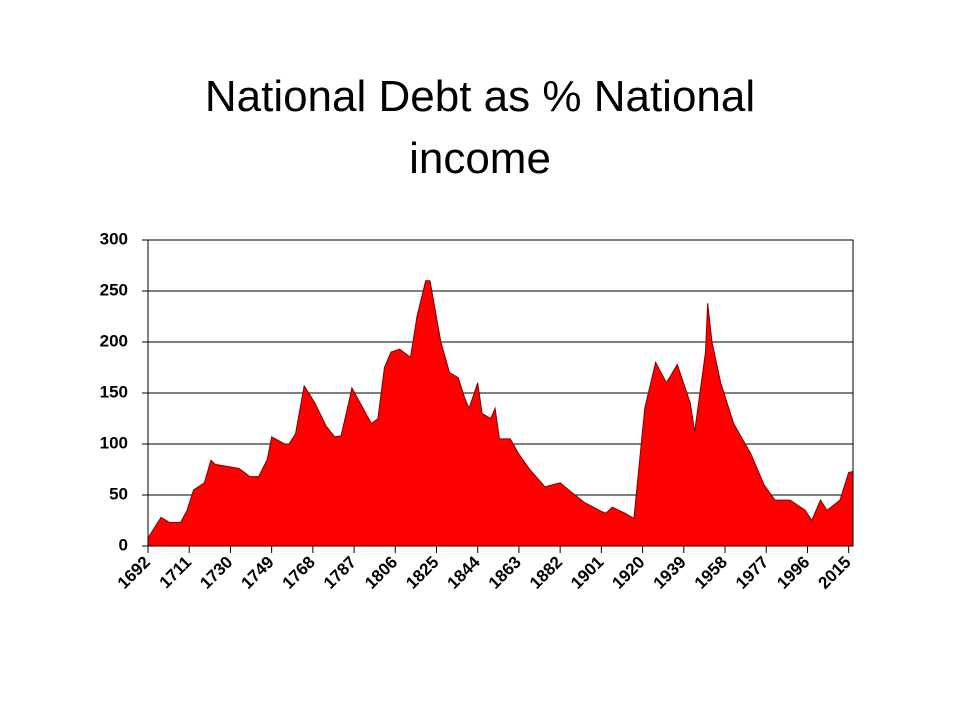 The height and width of the screenshot is (720, 960). What do you see at coordinates (340, 573) in the screenshot?
I see `x-tick-label: 1787` at bounding box center [340, 573].